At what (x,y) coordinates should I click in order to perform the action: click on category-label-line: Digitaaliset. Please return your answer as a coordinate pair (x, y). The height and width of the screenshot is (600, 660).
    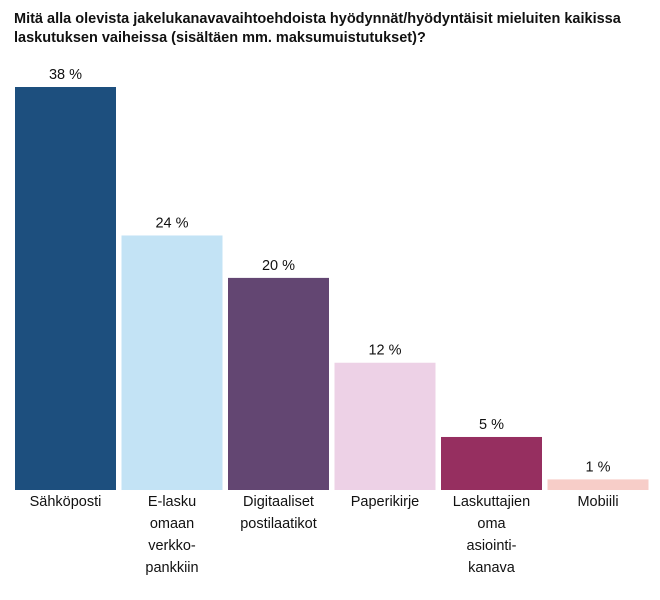
    Looking at the image, I should click on (278, 502).